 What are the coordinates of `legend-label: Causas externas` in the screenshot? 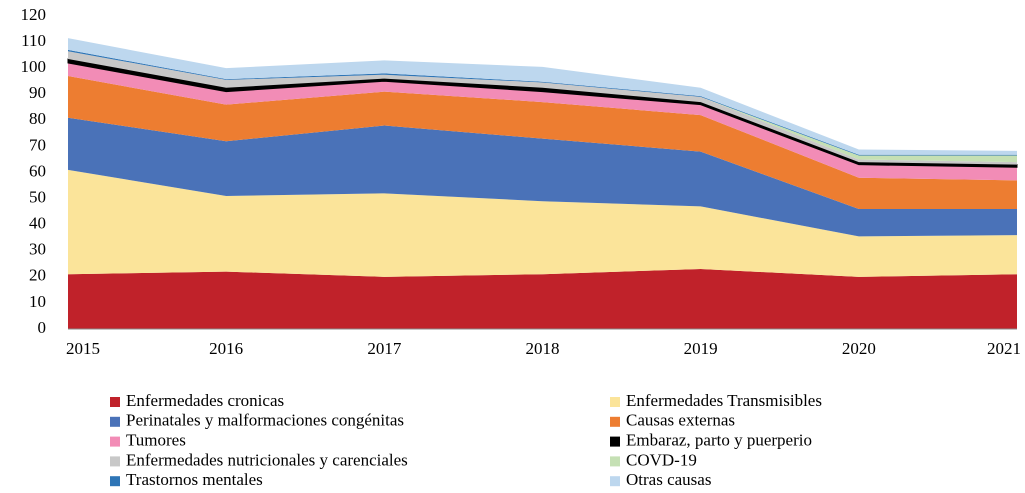 It's located at (680, 420).